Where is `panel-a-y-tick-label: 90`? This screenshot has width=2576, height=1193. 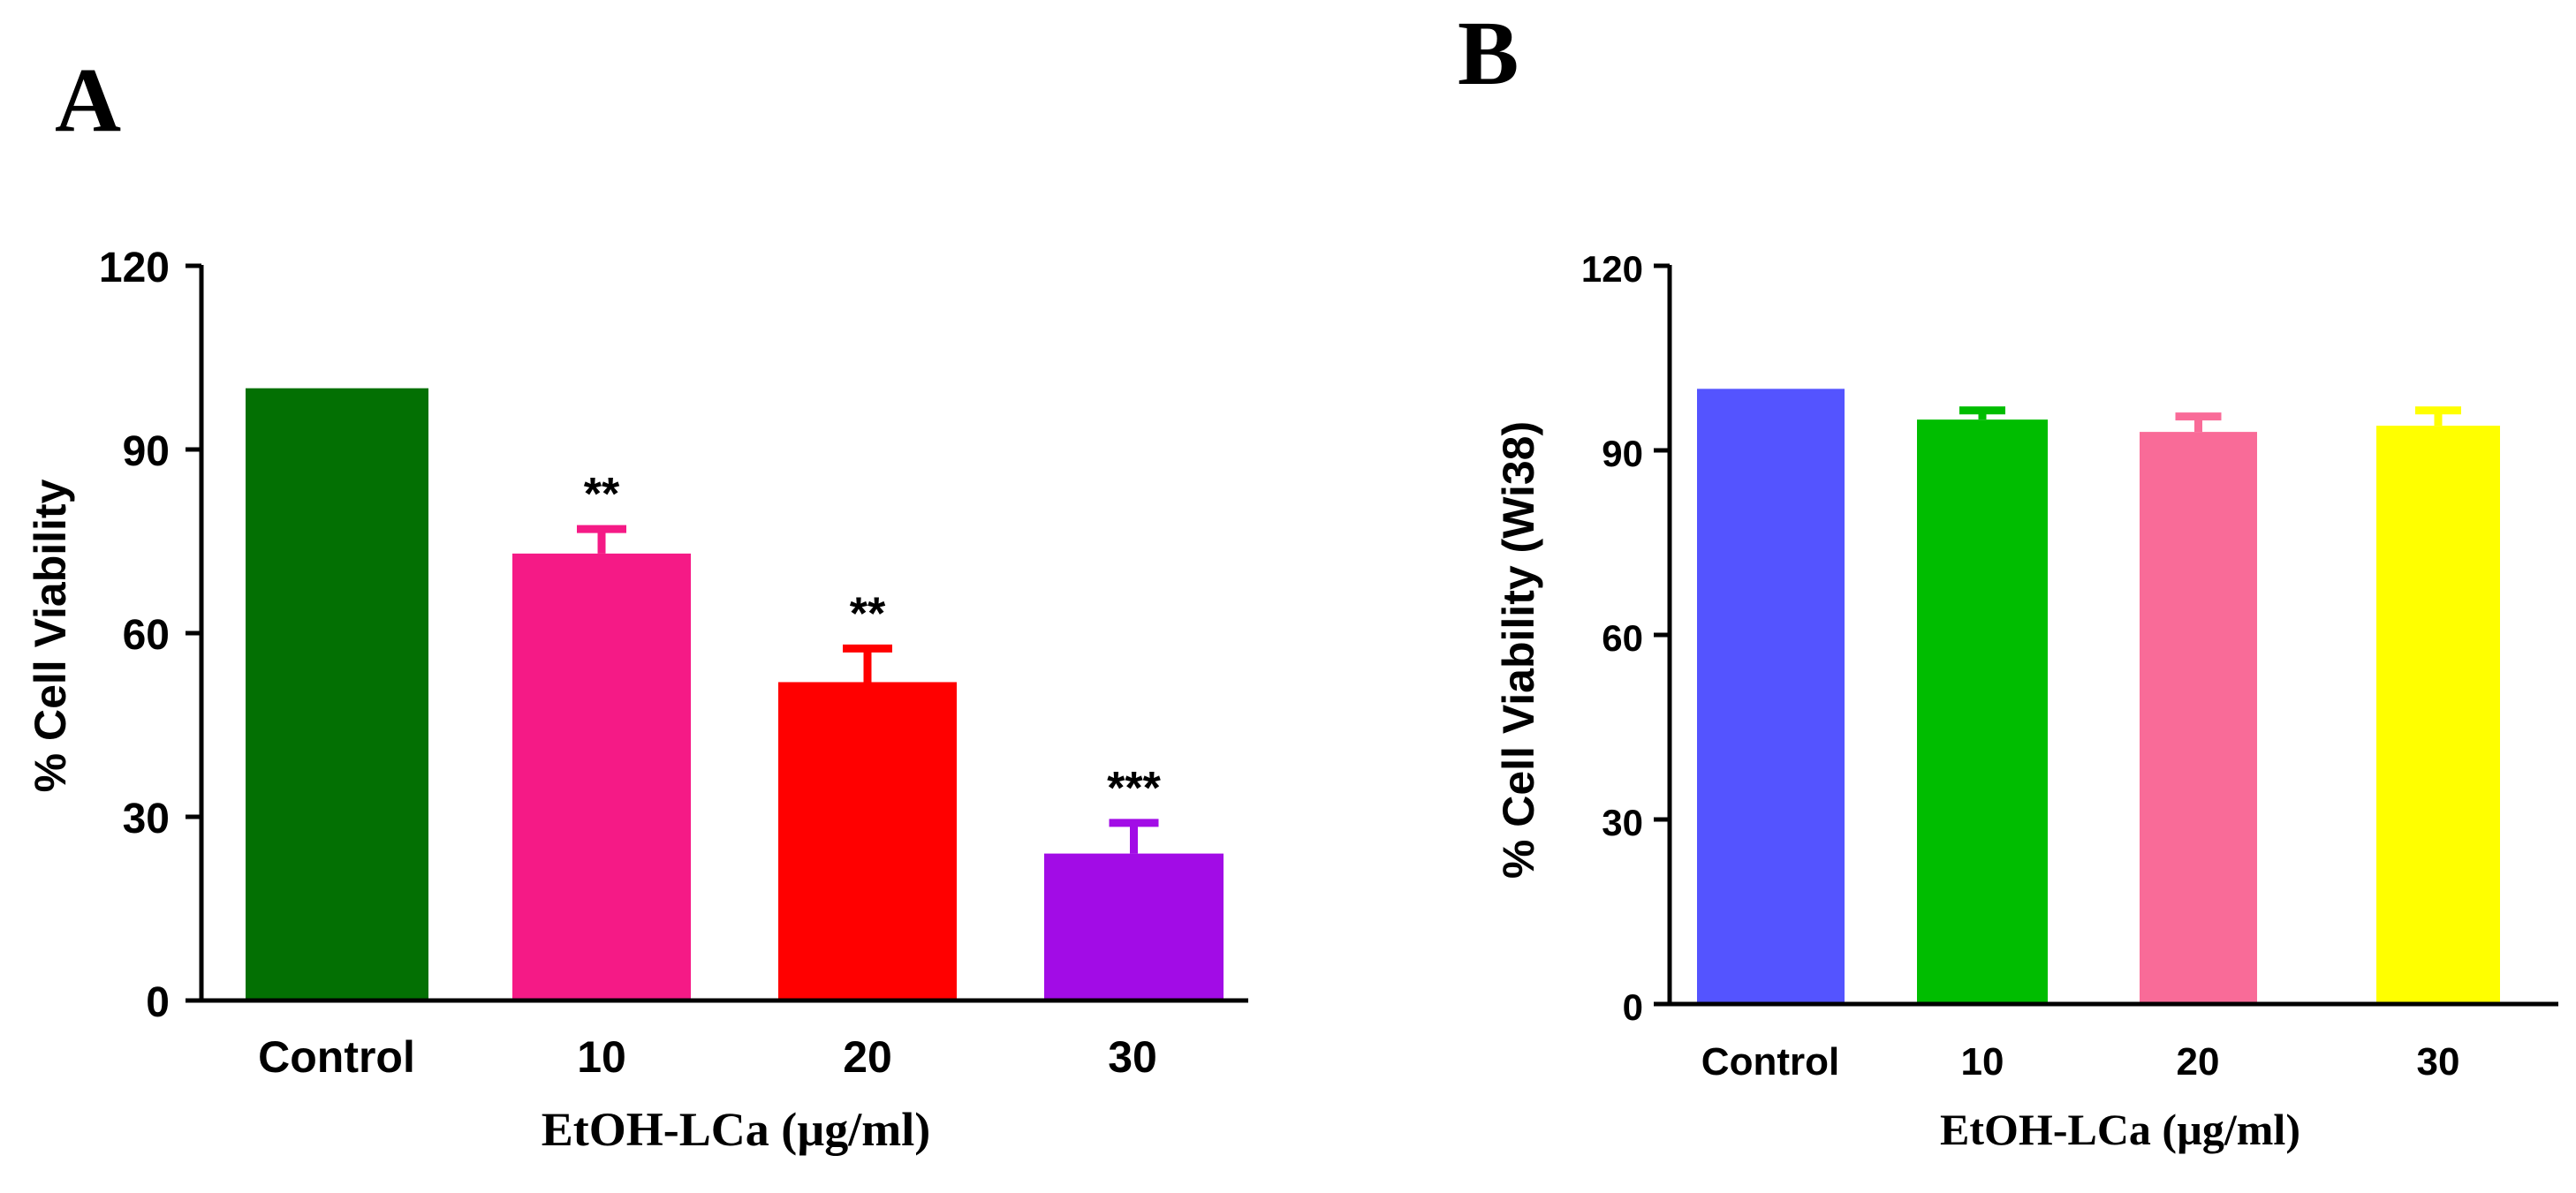
panel-a-y-tick-label: 90 is located at coordinates (147, 452).